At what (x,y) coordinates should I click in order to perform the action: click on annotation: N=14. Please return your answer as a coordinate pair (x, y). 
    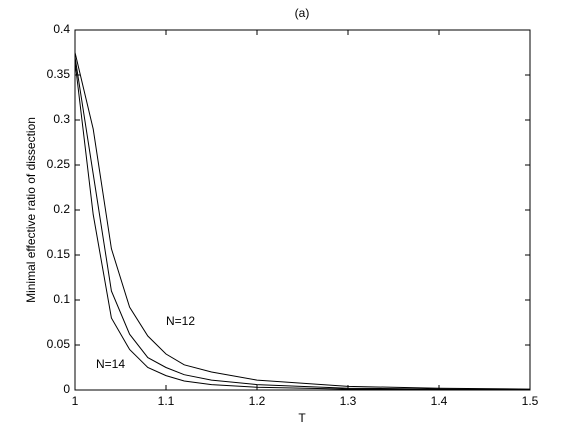
    Looking at the image, I should click on (110, 364).